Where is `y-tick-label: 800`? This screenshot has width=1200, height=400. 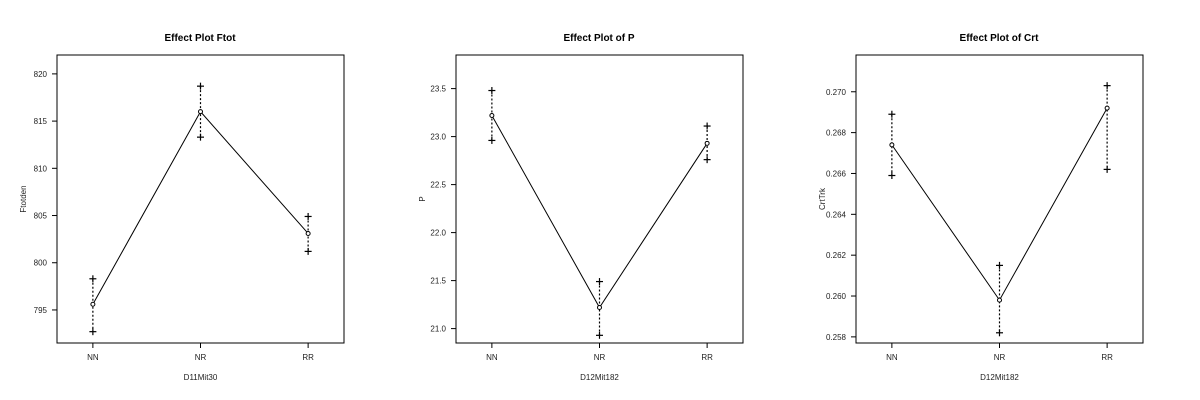 y-tick-label: 800 is located at coordinates (41, 263).